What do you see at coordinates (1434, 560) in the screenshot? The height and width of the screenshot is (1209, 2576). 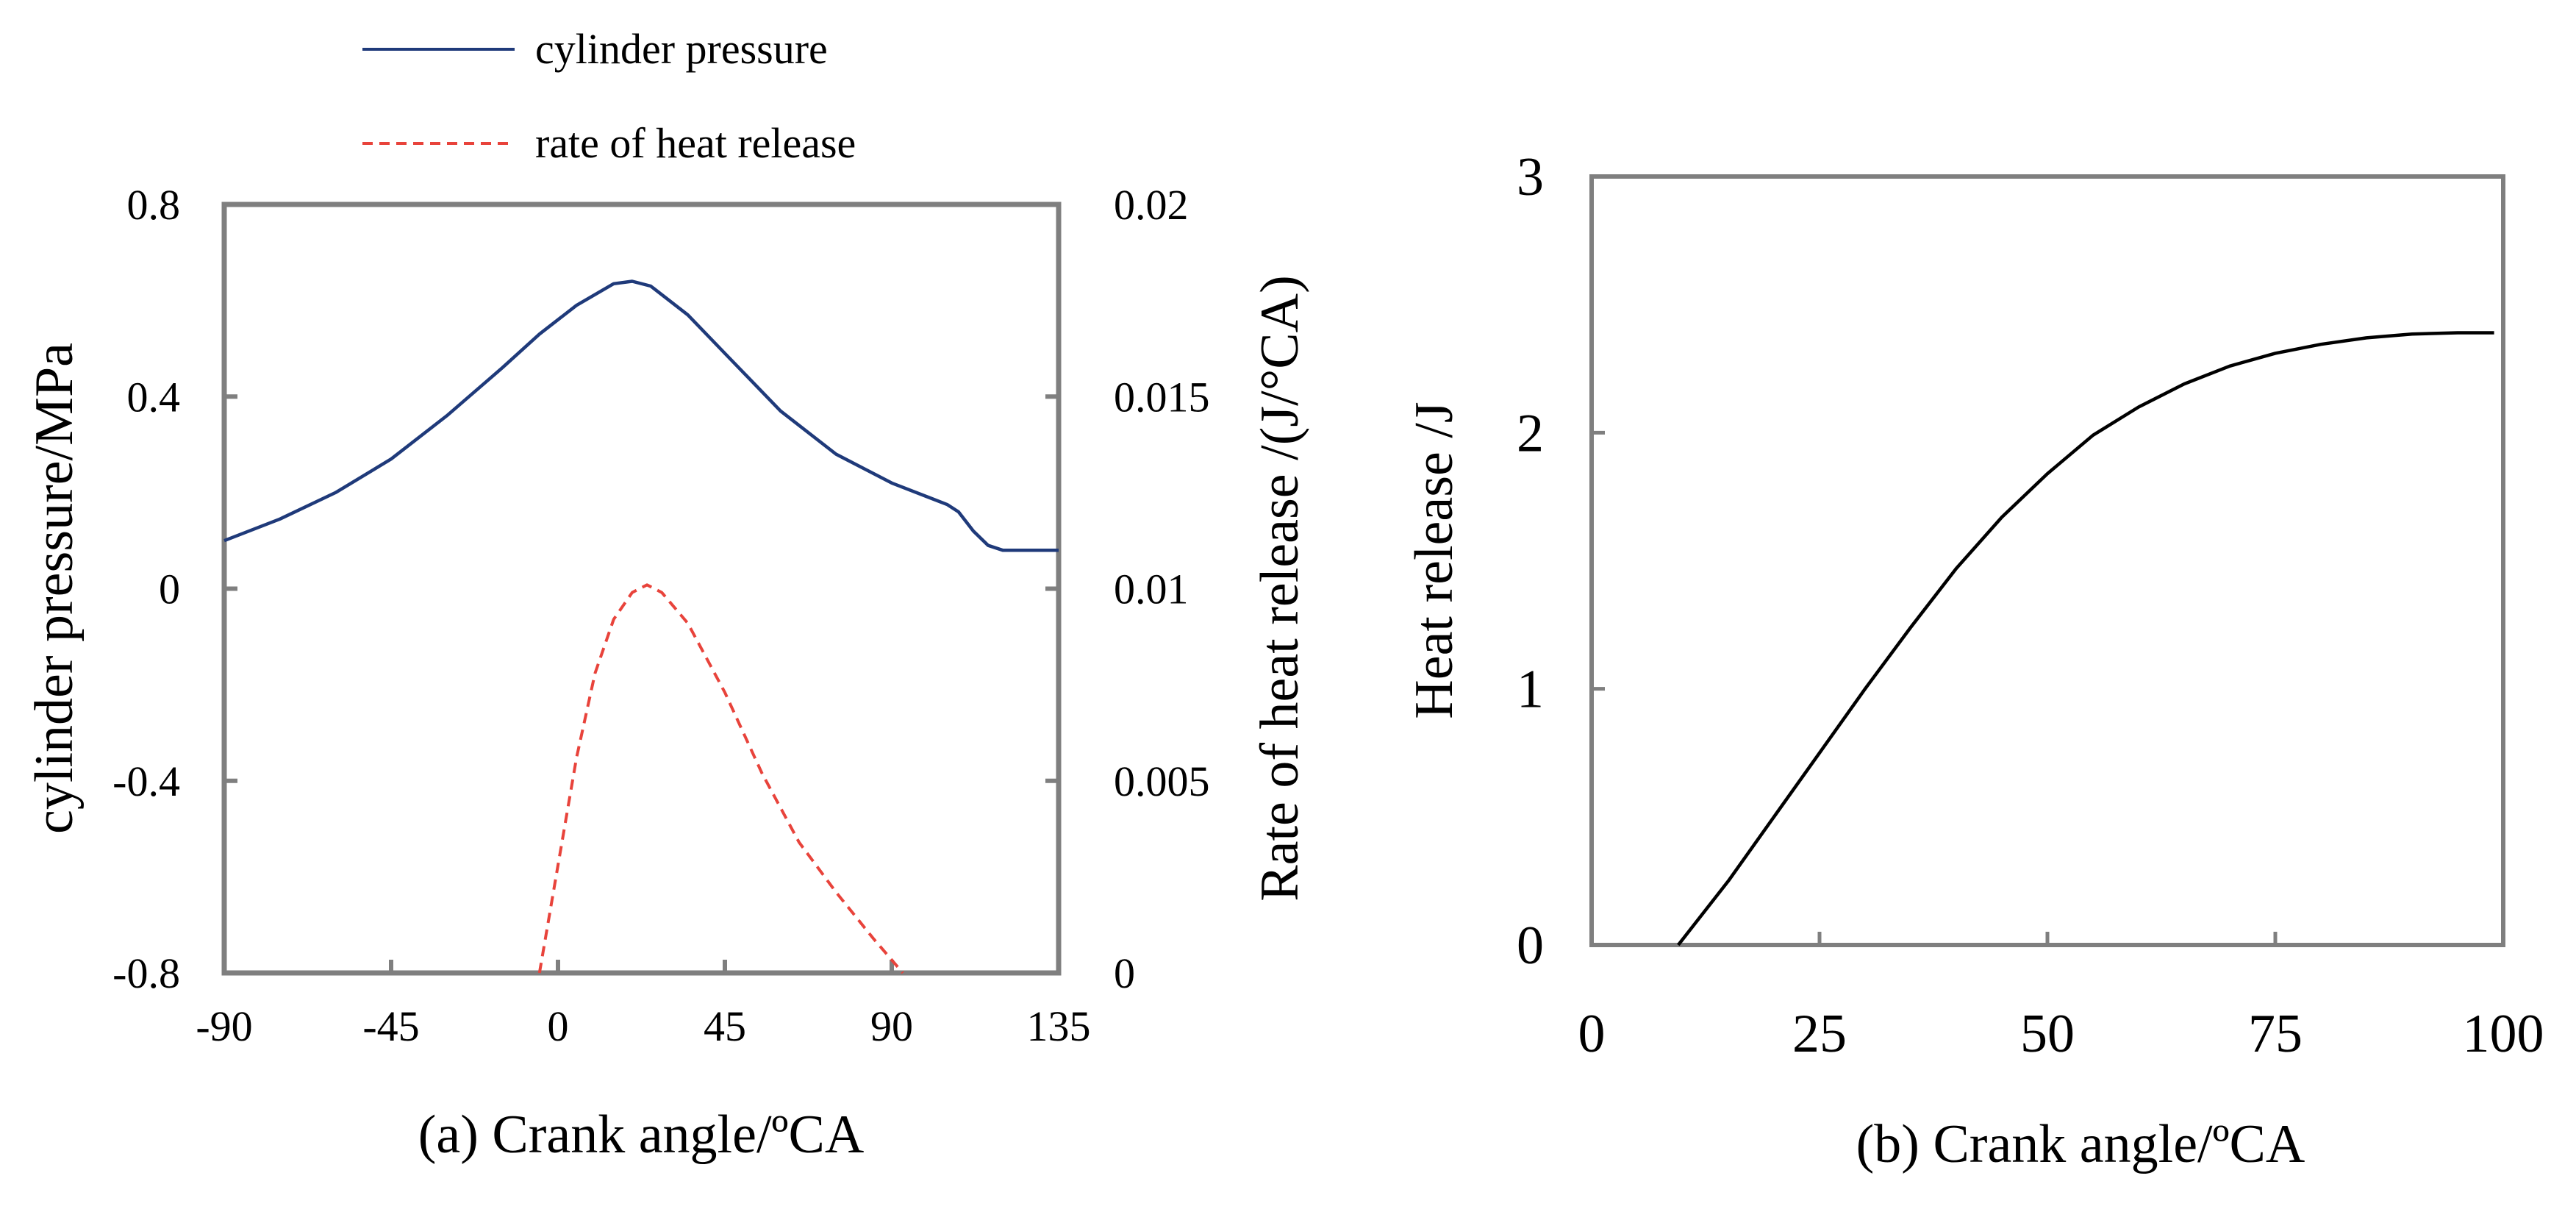 I see `chart-b-y-label: Heat release /J` at bounding box center [1434, 560].